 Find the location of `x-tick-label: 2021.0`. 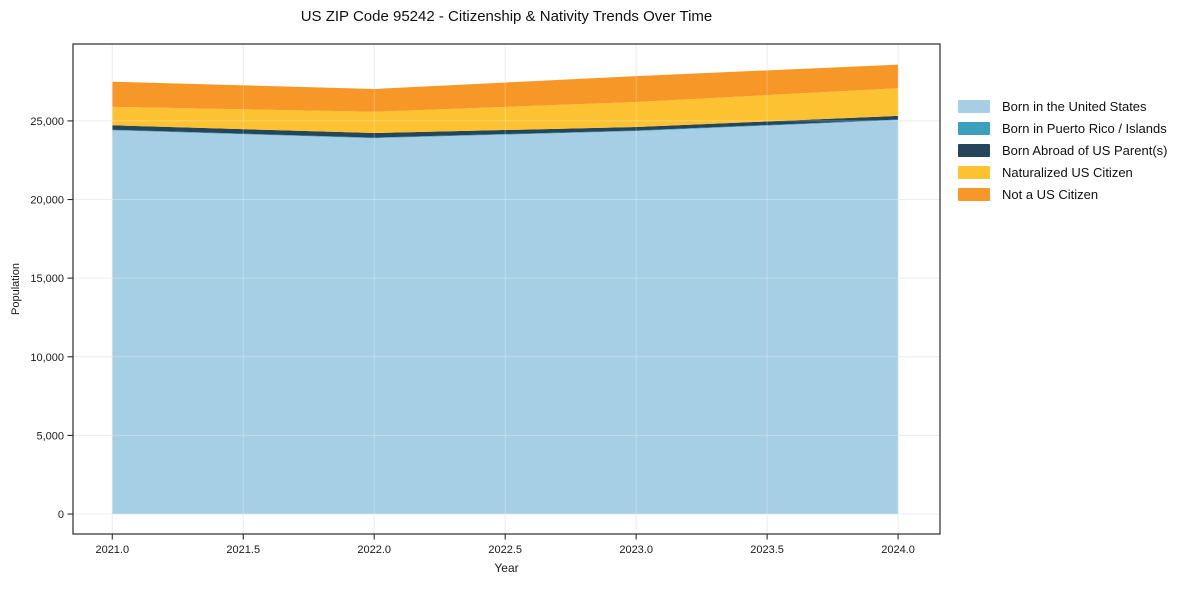

x-tick-label: 2021.0 is located at coordinates (112, 550).